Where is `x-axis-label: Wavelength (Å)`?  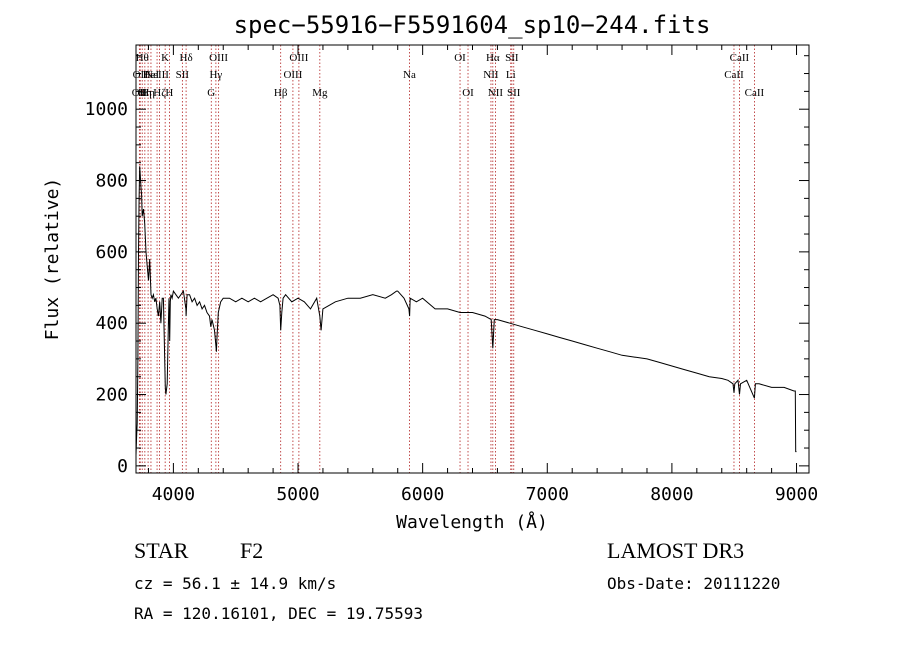
x-axis-label: Wavelength (Å) is located at coordinates (472, 522).